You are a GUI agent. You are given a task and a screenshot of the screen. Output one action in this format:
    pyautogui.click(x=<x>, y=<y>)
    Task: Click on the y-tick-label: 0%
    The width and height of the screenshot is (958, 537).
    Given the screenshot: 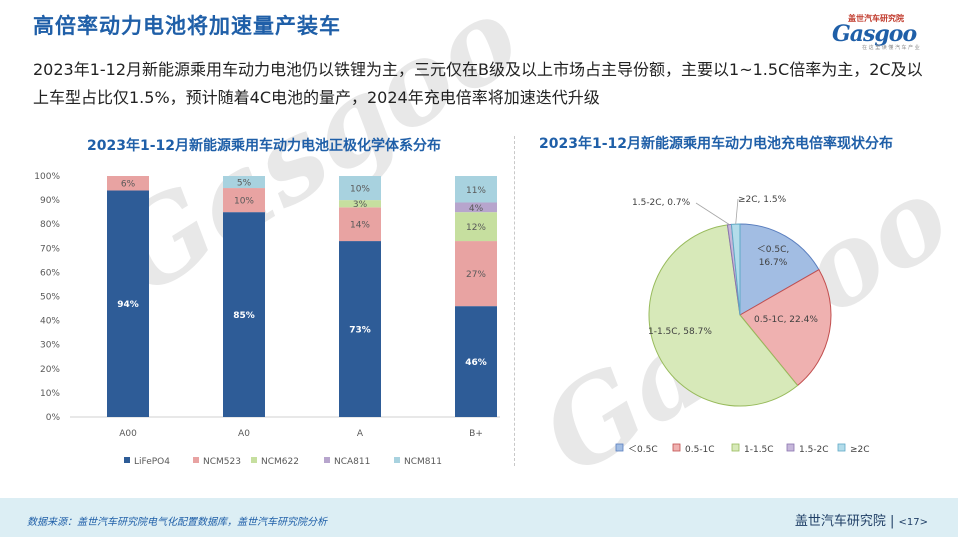 What is the action you would take?
    pyautogui.click(x=53, y=418)
    